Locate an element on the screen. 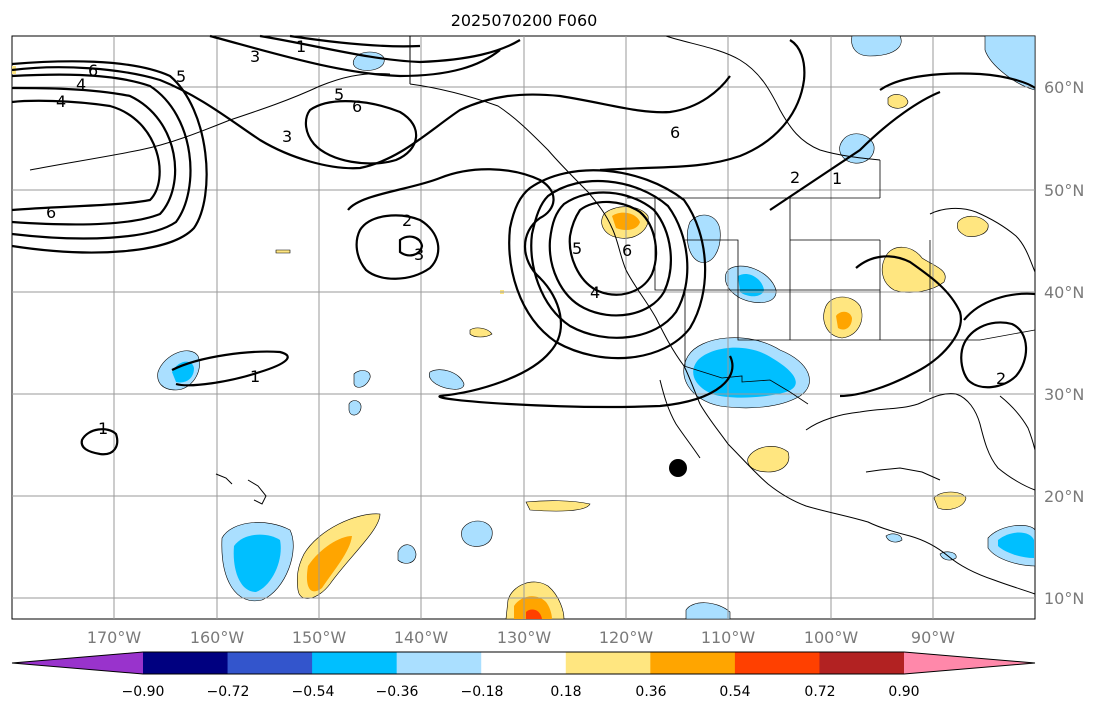  contour-1-north is located at coordinates (355, 41).